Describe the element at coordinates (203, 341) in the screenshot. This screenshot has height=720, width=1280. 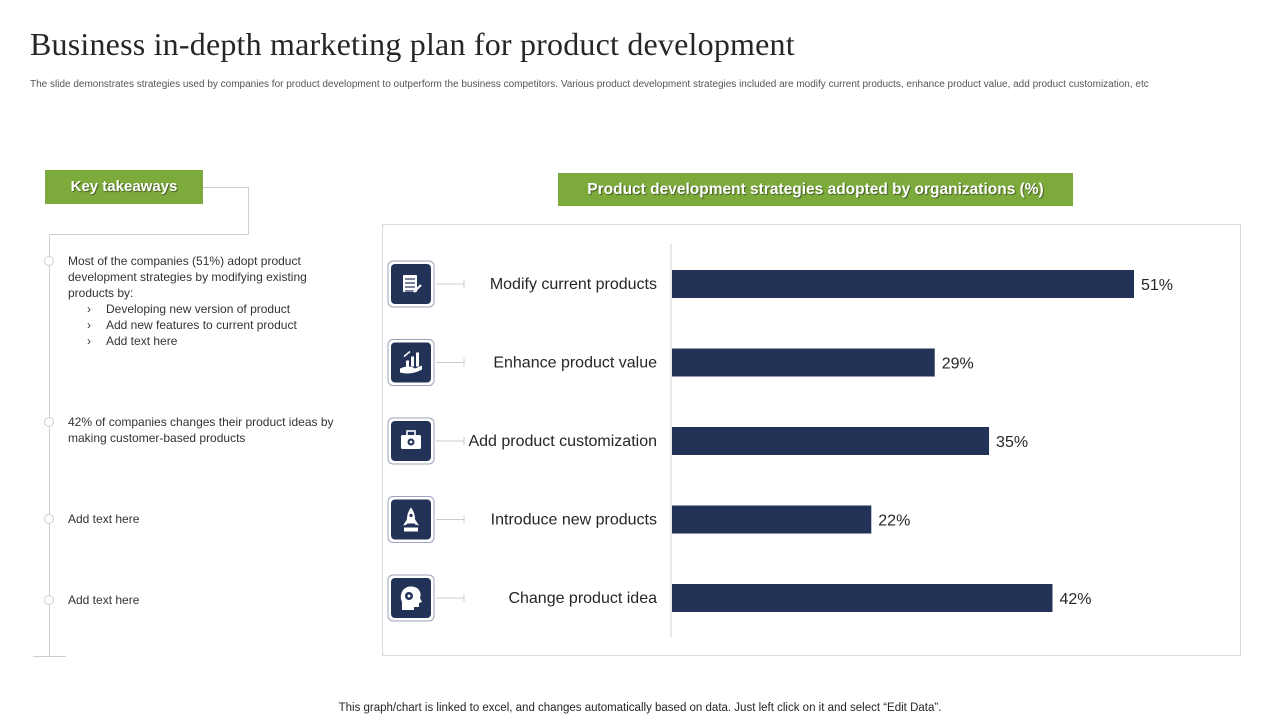
I see `takeaway-bullet: Add text here` at that location.